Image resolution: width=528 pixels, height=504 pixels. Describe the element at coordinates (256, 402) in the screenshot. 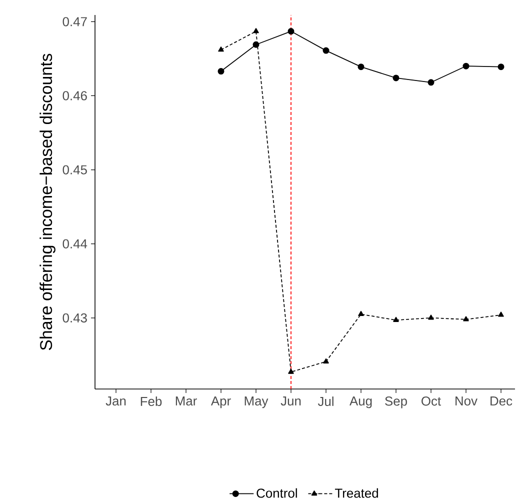

I see `x-tick-label: May` at that location.